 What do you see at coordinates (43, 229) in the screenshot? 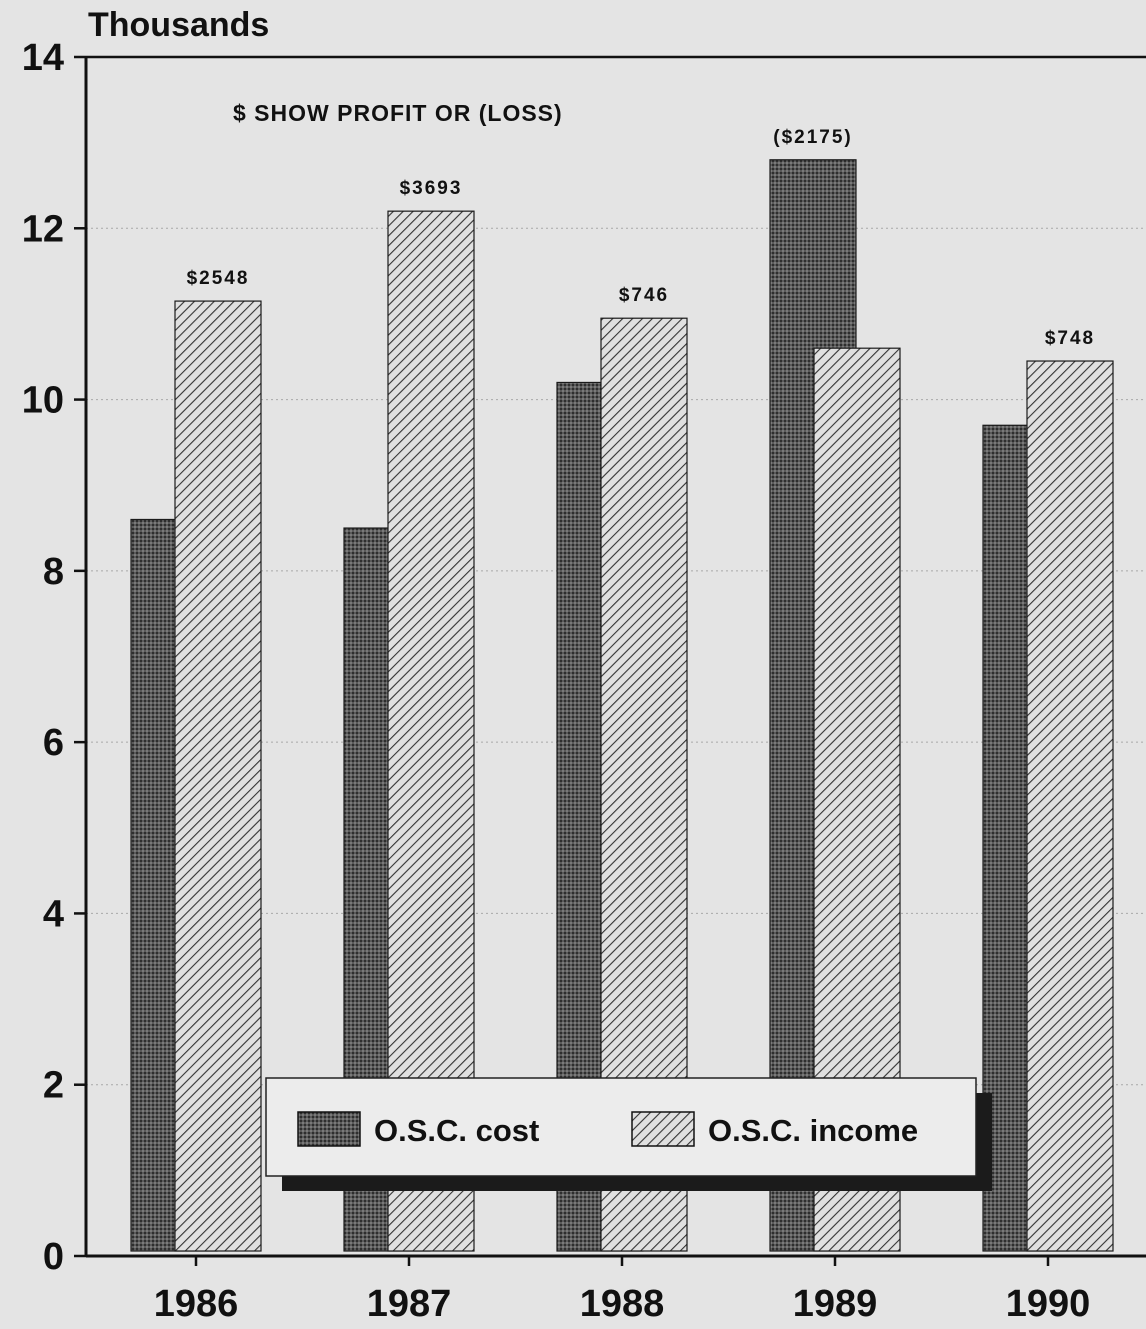
I see `y-tick-label: 12` at bounding box center [43, 229].